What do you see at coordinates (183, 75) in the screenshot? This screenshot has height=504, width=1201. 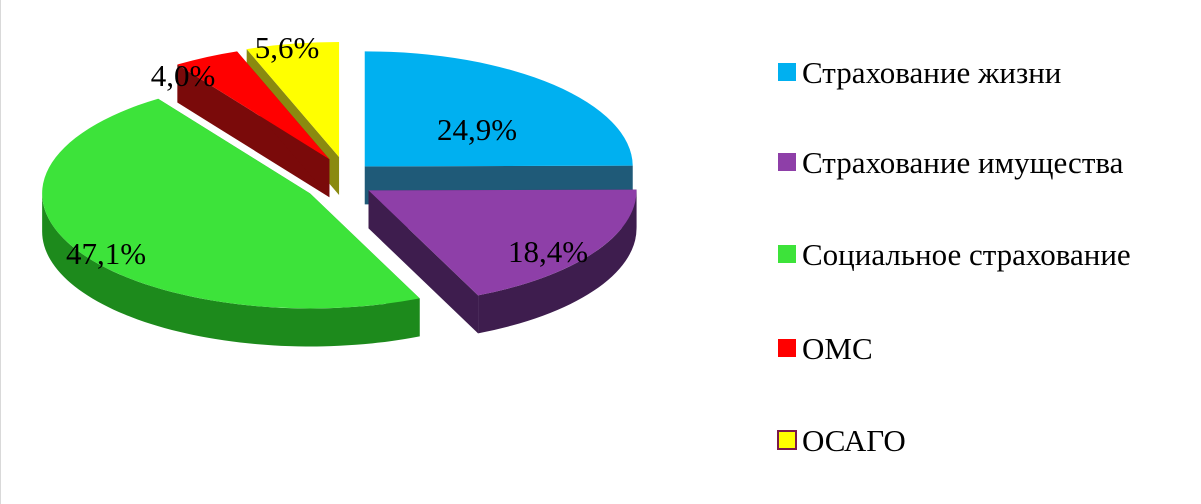 I see `data-label-oms: 4,0%` at bounding box center [183, 75].